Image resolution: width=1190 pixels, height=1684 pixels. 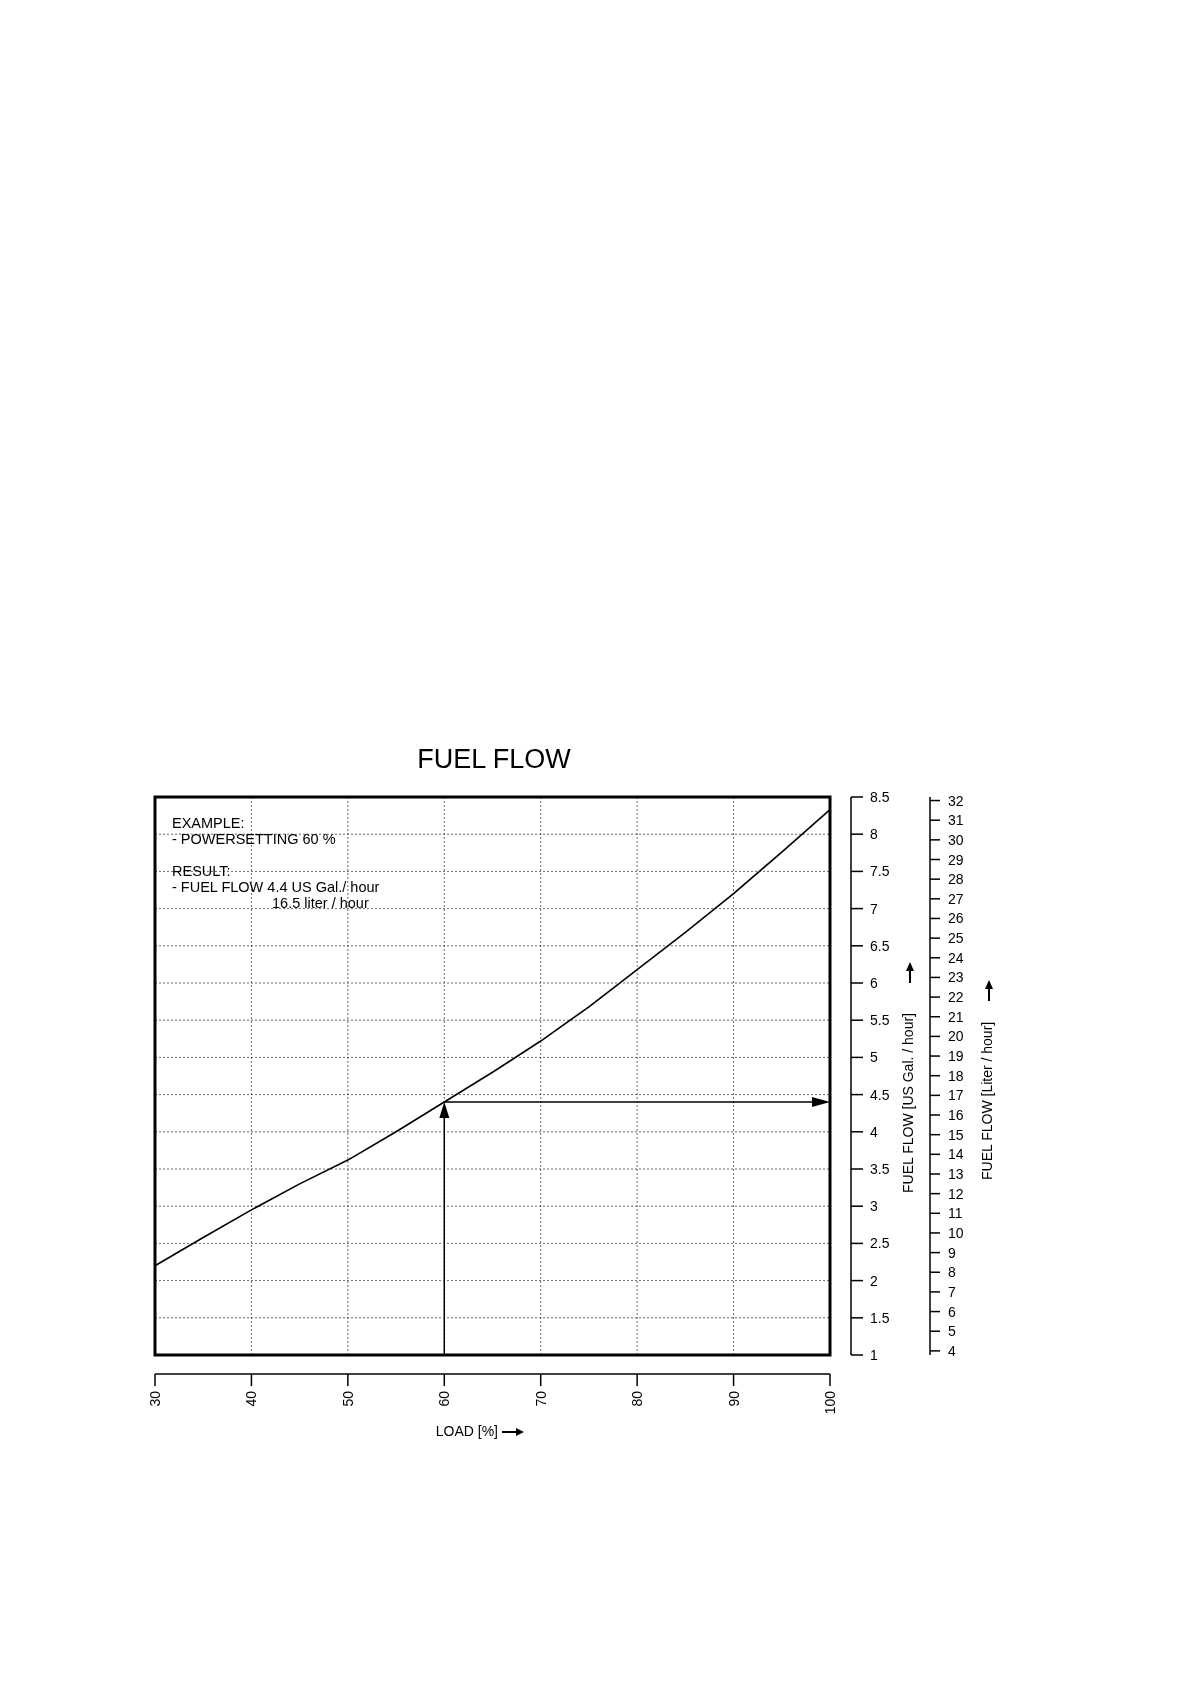 What do you see at coordinates (880, 797) in the screenshot?
I see `y-tick-label: 8.5` at bounding box center [880, 797].